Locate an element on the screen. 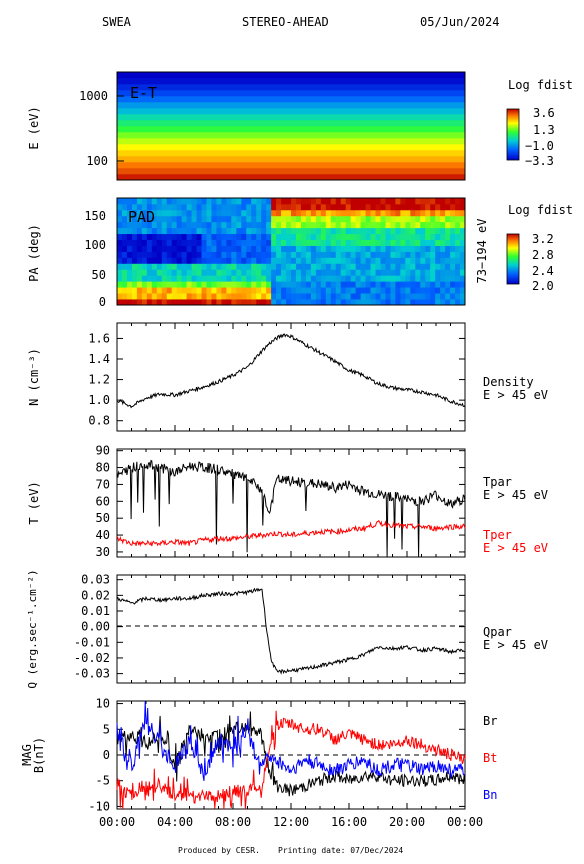  pad-ylabel: PA (deg) is located at coordinates (34, 253).